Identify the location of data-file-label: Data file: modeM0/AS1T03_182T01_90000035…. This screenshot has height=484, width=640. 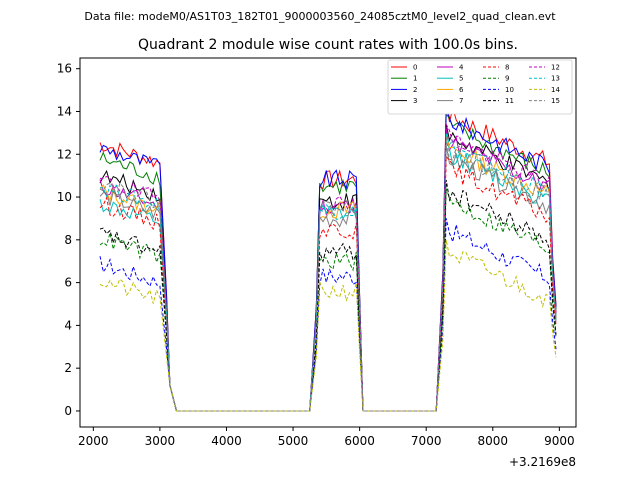
(320, 16).